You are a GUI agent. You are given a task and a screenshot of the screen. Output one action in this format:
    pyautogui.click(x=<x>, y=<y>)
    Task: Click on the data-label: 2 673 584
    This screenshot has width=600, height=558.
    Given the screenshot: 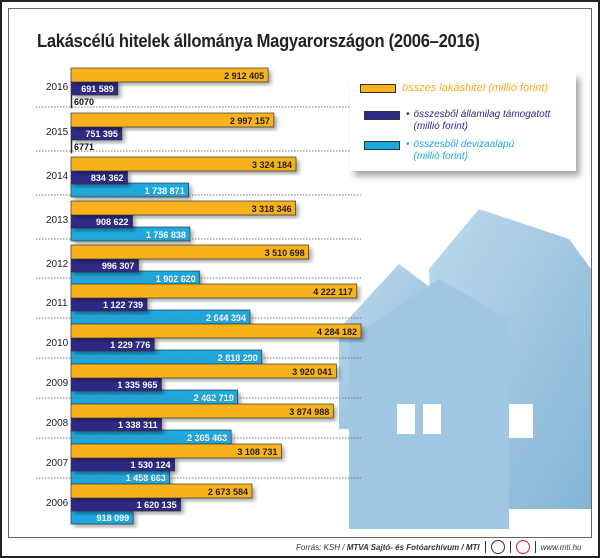 What is the action you would take?
    pyautogui.click(x=228, y=492)
    